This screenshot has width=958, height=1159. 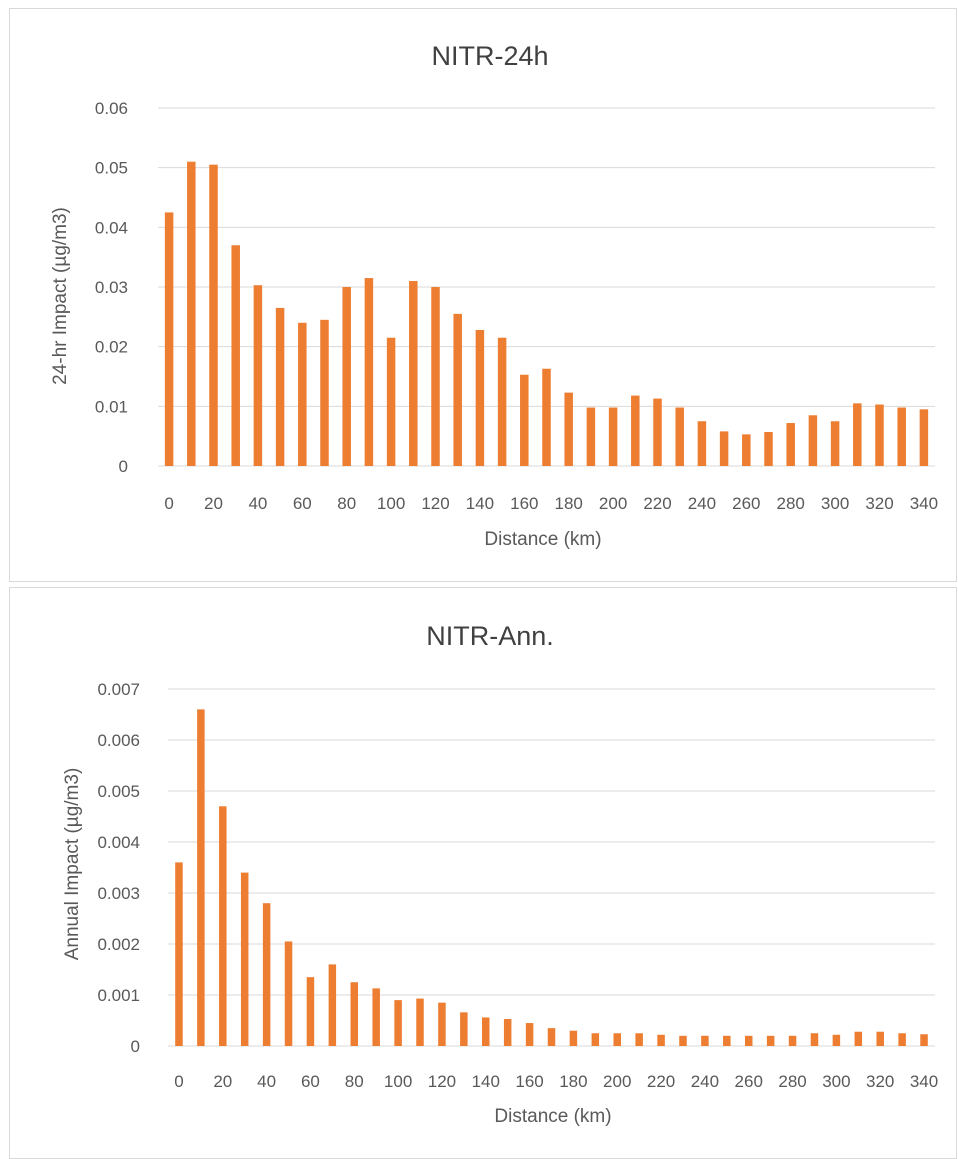 What do you see at coordinates (111, 406) in the screenshot?
I see `y-tick-label: 0.01` at bounding box center [111, 406].